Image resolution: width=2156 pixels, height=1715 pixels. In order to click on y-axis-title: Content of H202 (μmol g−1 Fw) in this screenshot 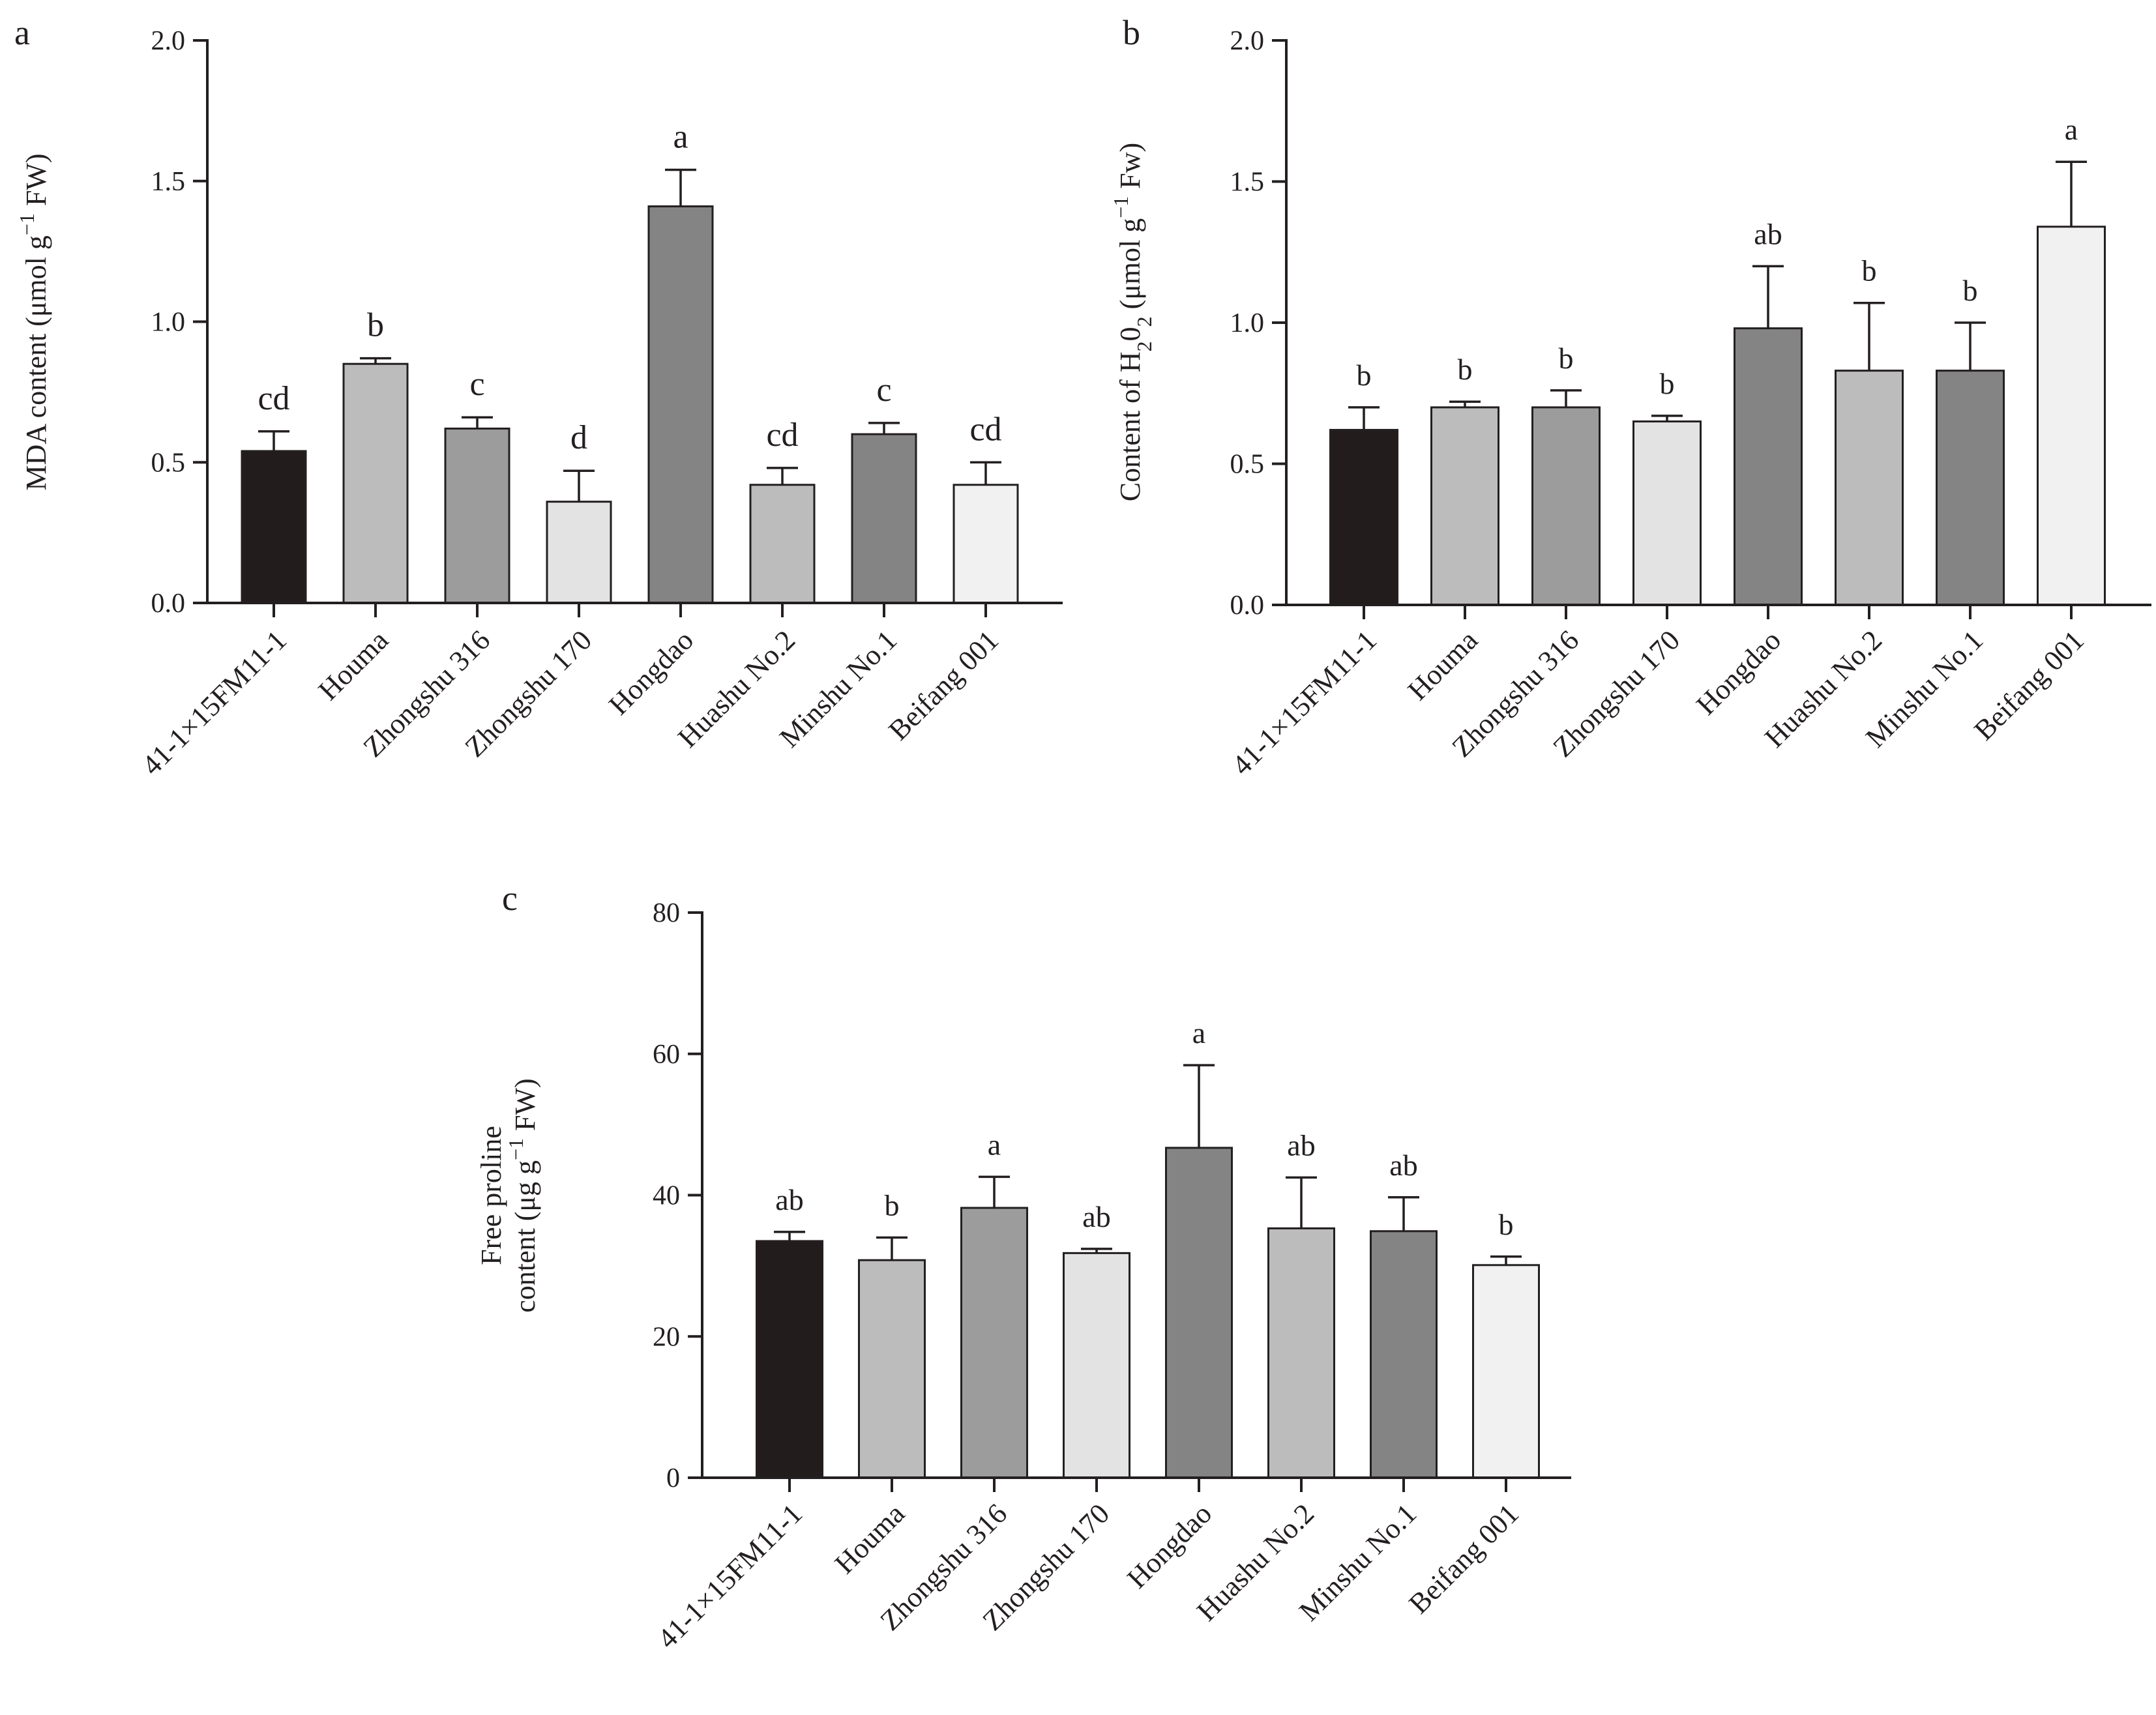, I will do `click(1132, 322)`.